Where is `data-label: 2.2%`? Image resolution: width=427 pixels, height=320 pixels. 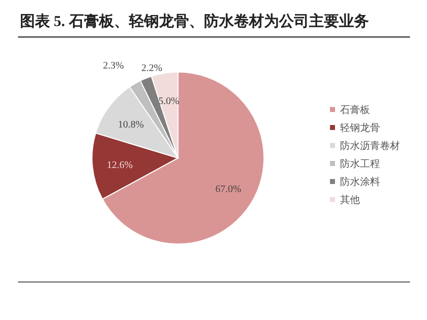
data-label: 2.2% is located at coordinates (151, 68).